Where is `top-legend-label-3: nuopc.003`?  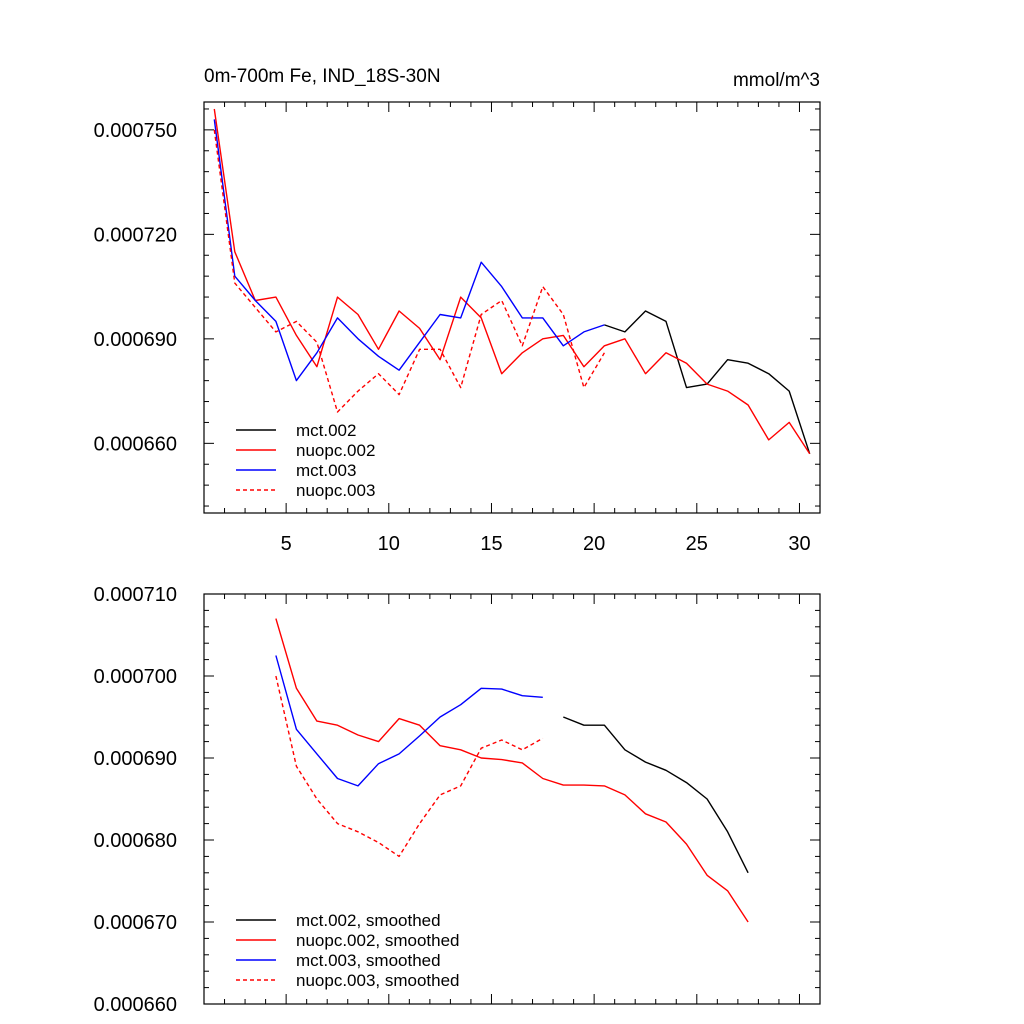
top-legend-label-3: nuopc.003 is located at coordinates (335, 490).